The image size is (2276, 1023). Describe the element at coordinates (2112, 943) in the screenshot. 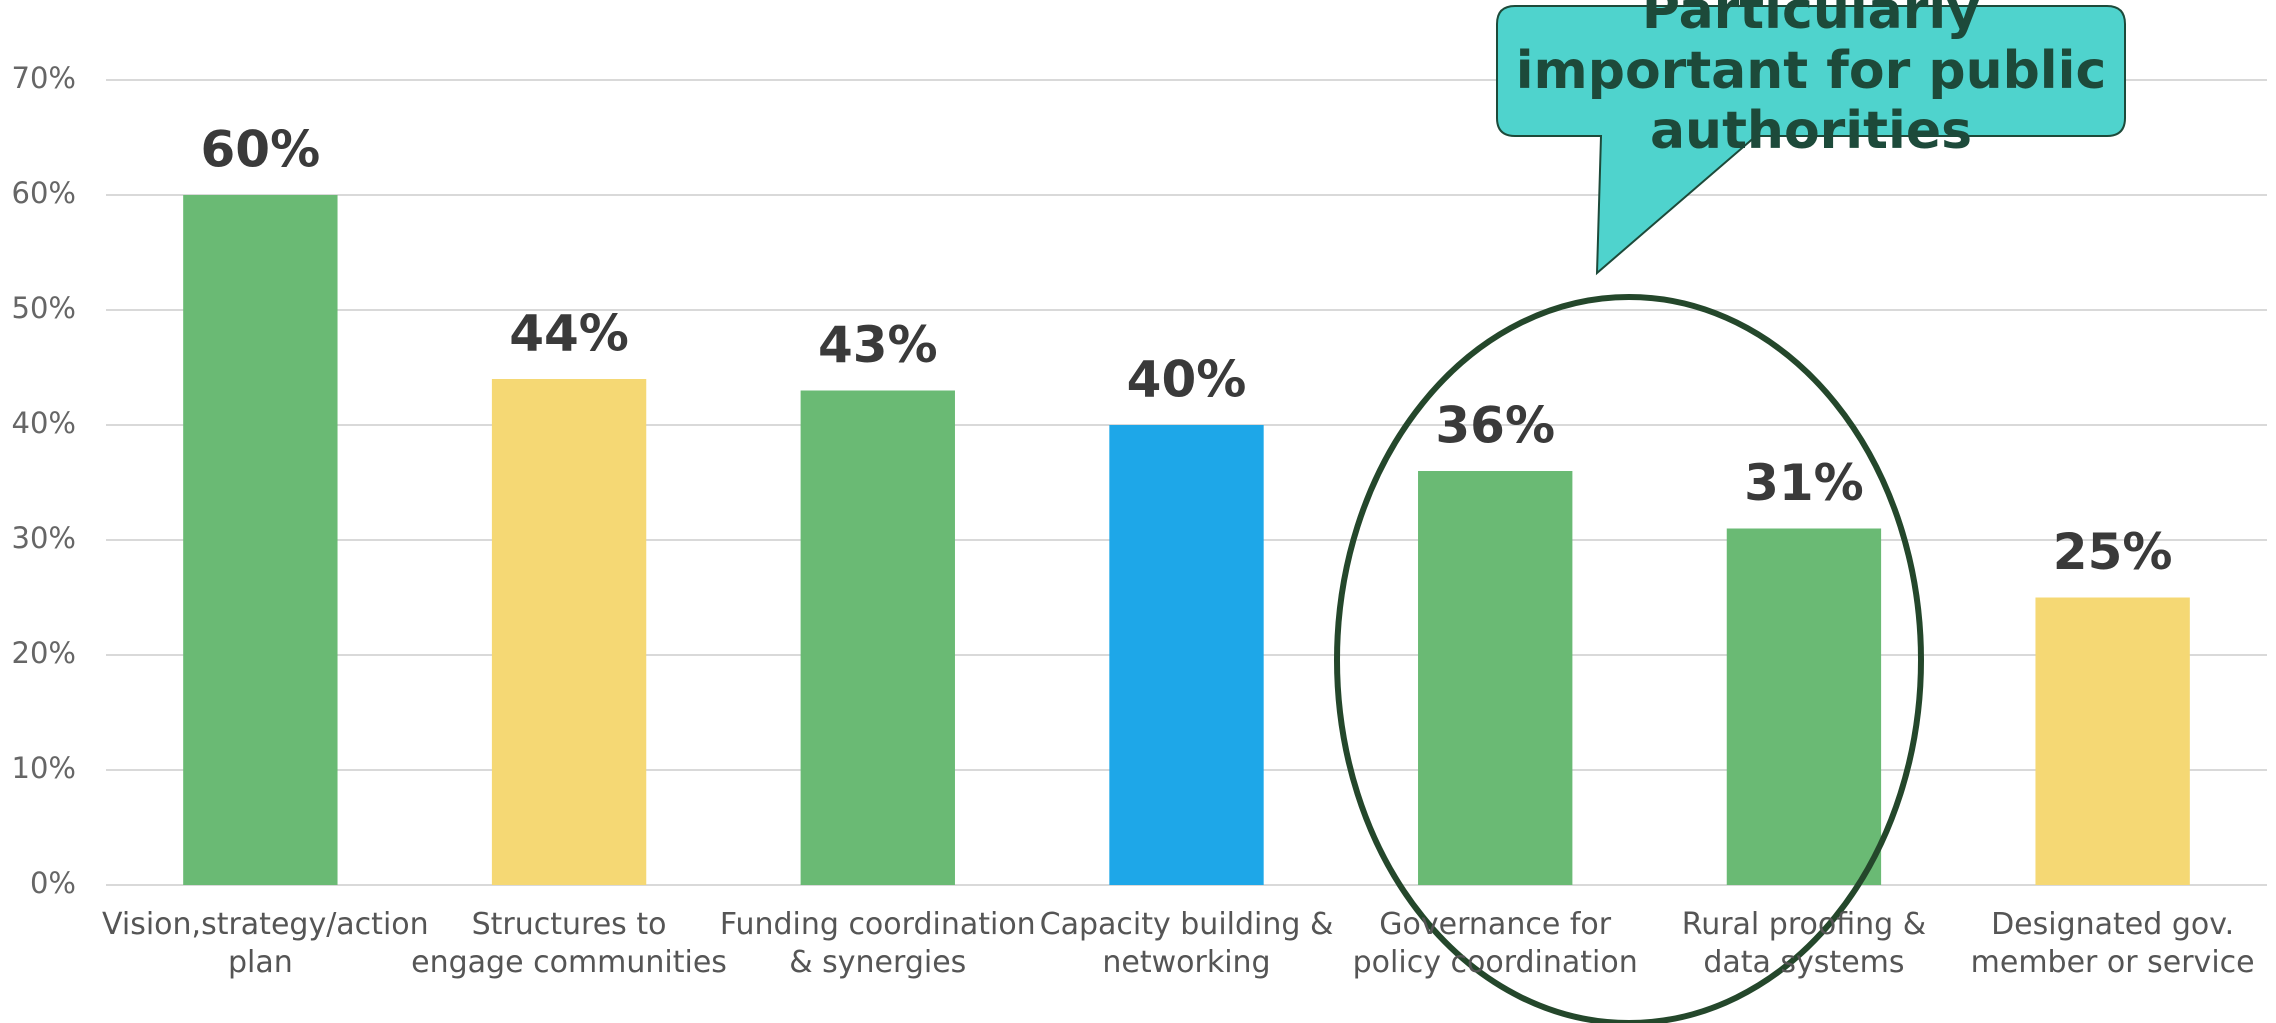

I see `x-tick-label: Designated gov. member or service` at that location.